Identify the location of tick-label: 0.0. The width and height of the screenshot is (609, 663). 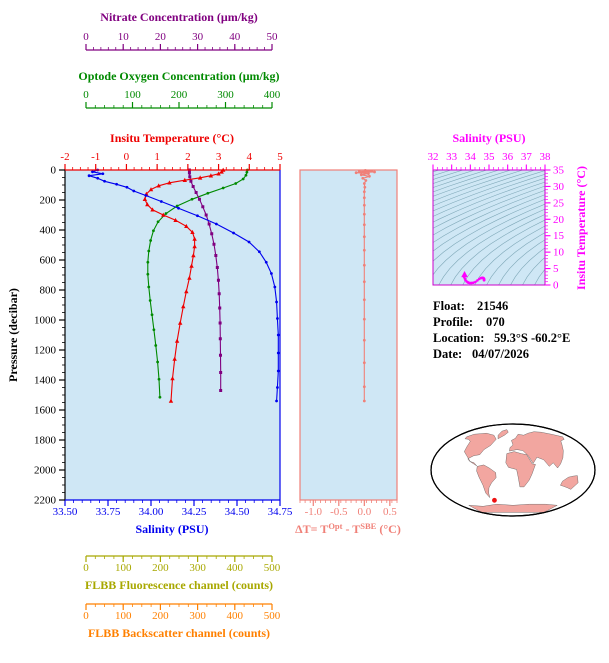
(364, 512).